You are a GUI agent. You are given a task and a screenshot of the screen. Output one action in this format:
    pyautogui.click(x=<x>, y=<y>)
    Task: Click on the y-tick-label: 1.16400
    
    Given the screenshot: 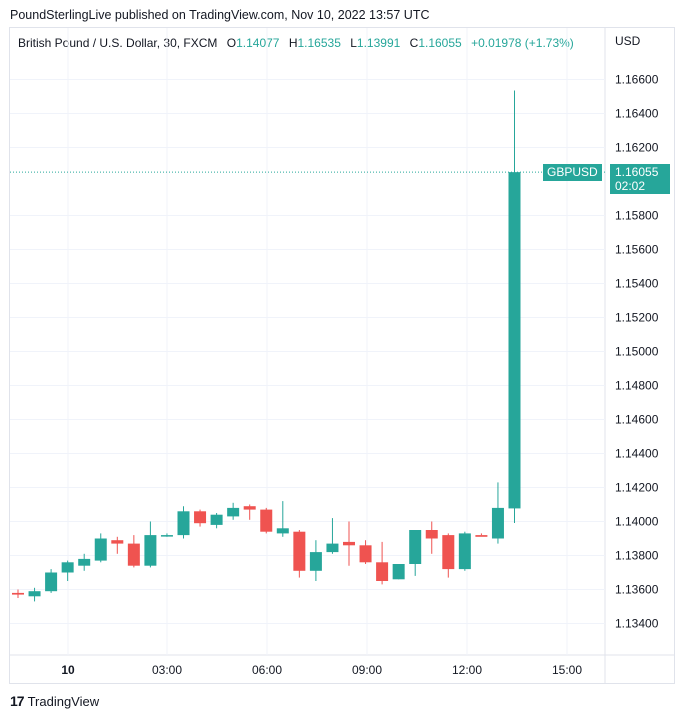 What is the action you would take?
    pyautogui.click(x=637, y=114)
    